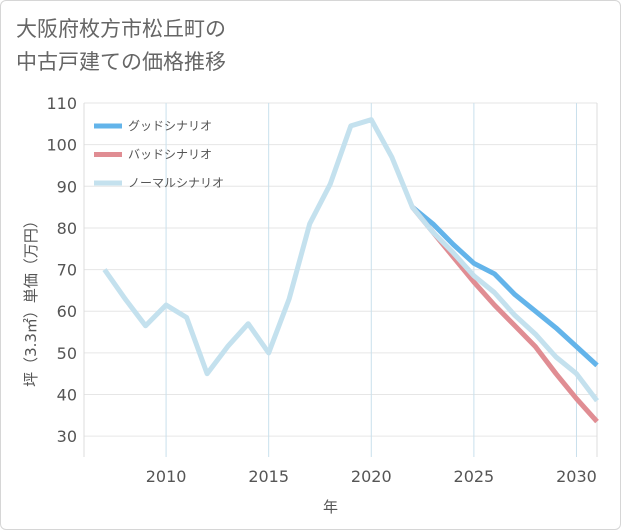  Describe the element at coordinates (170, 126) in the screenshot. I see `legend-label: グッドシナリオ` at that location.